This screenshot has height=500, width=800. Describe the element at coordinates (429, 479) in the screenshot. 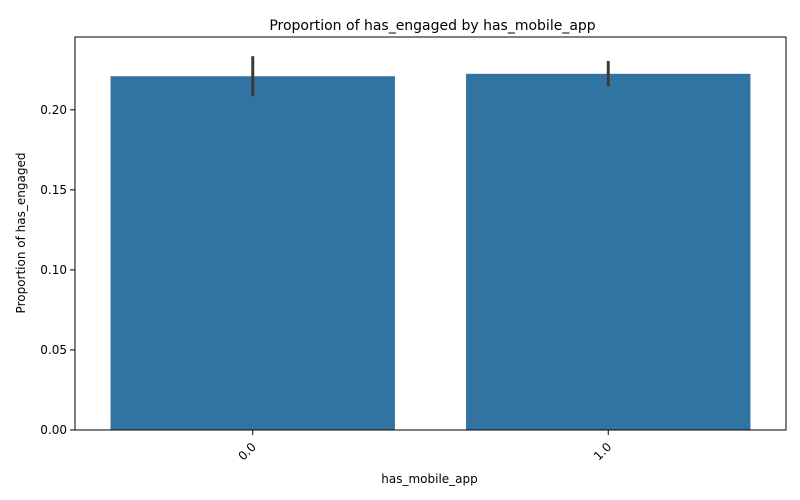

I see `x-axis-label: has_mobile_app` at that location.